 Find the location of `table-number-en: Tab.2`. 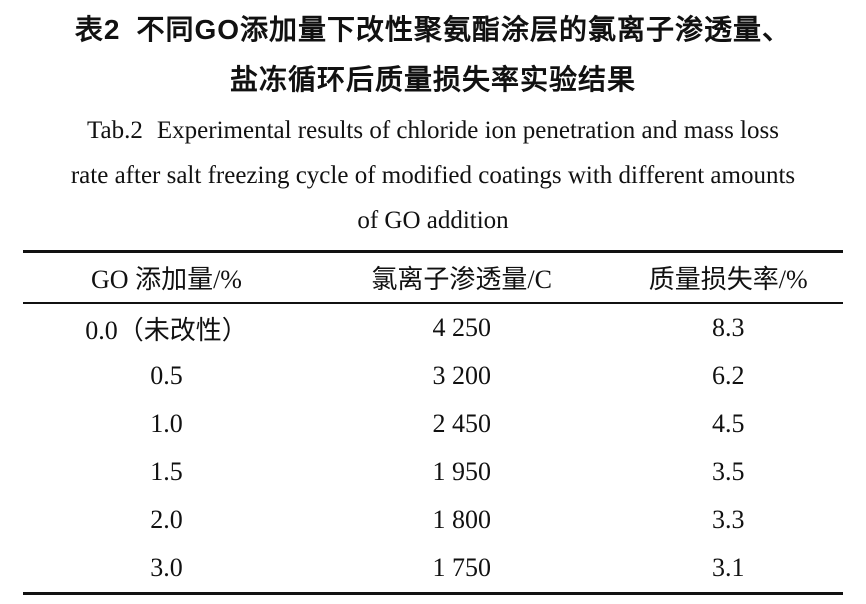

table-number-en: Tab.2 is located at coordinates (115, 130).